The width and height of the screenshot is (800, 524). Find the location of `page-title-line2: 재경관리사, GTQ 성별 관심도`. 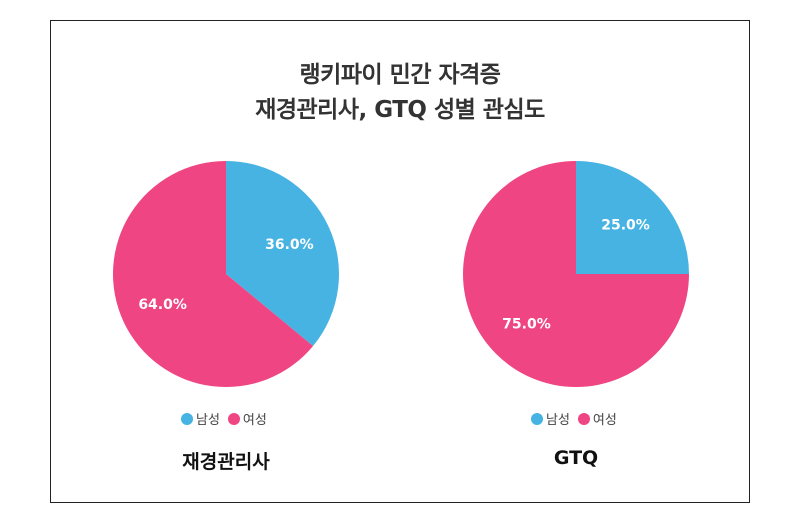

page-title-line2: 재경관리사, GTQ 성별 관심도 is located at coordinates (400, 110).